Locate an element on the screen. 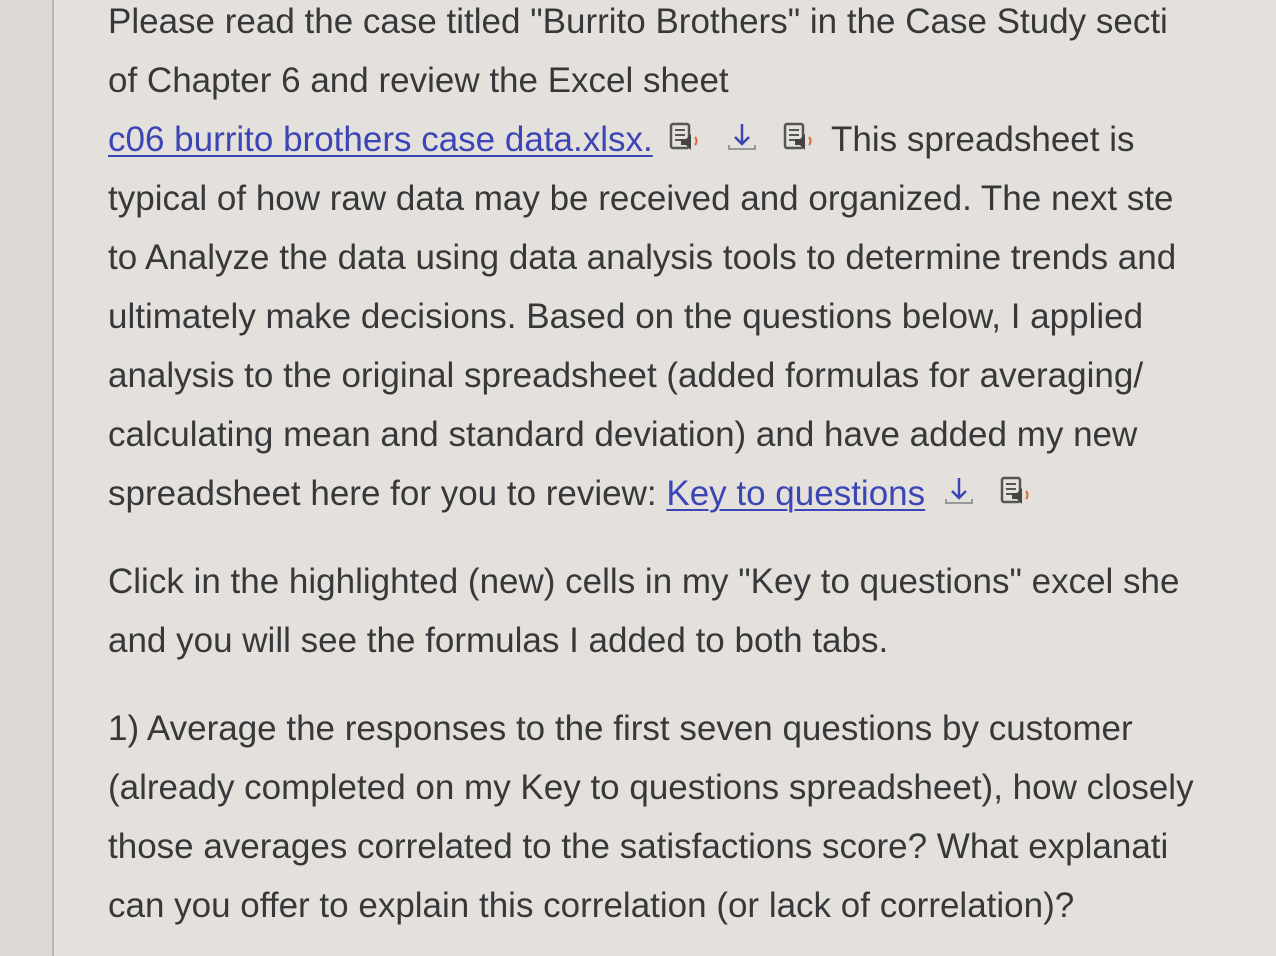  text-segment: spreadsheet here for you to review: is located at coordinates (387, 493).